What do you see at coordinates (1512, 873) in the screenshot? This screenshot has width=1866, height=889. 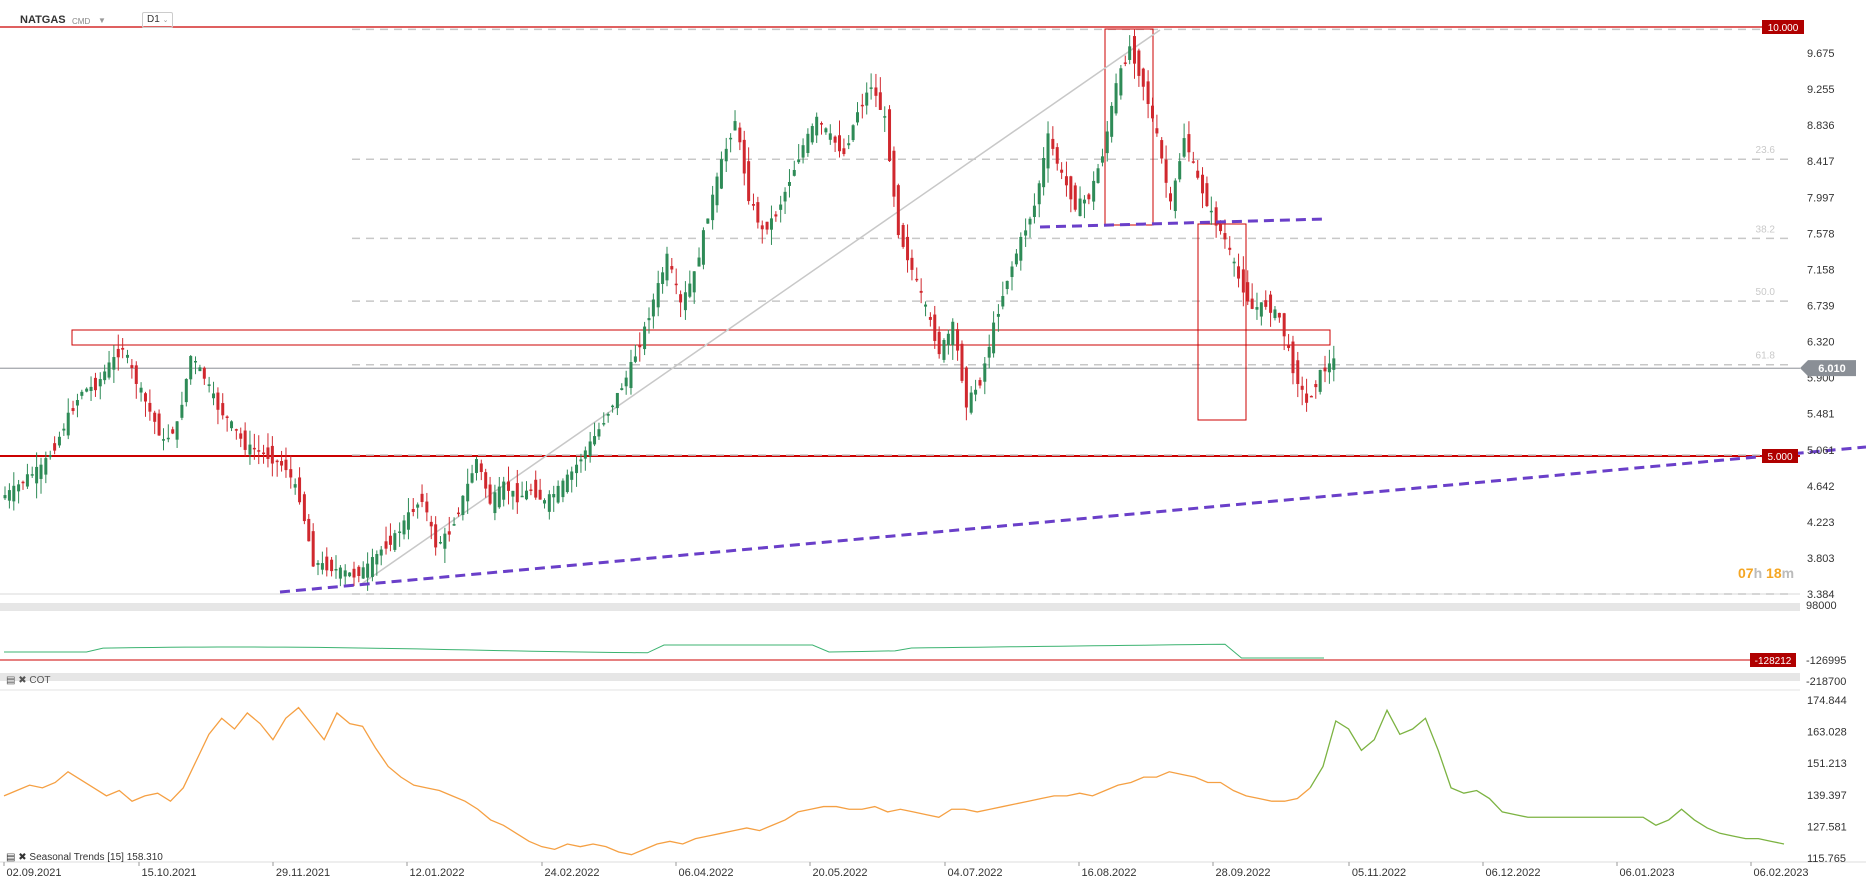 I see `x-tick-label: 06.12.2022` at bounding box center [1512, 873].